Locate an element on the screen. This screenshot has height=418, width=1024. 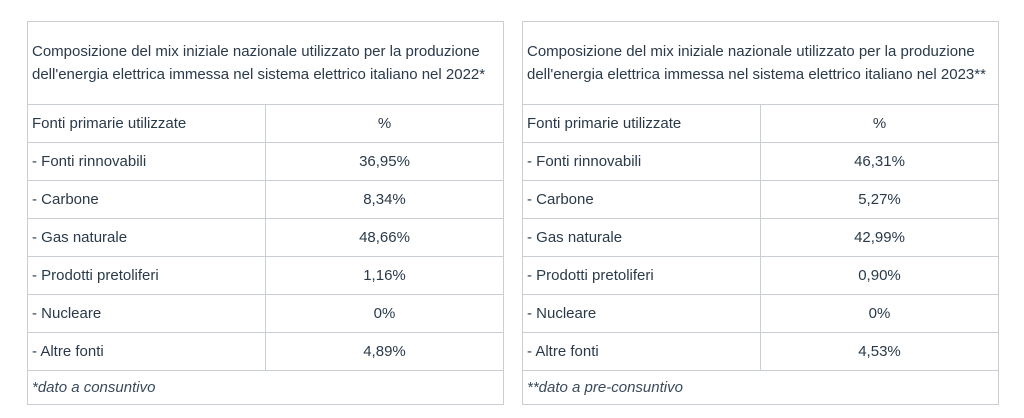
table-row: - Prodotti pretoliferi 1,16% is located at coordinates (265, 275).